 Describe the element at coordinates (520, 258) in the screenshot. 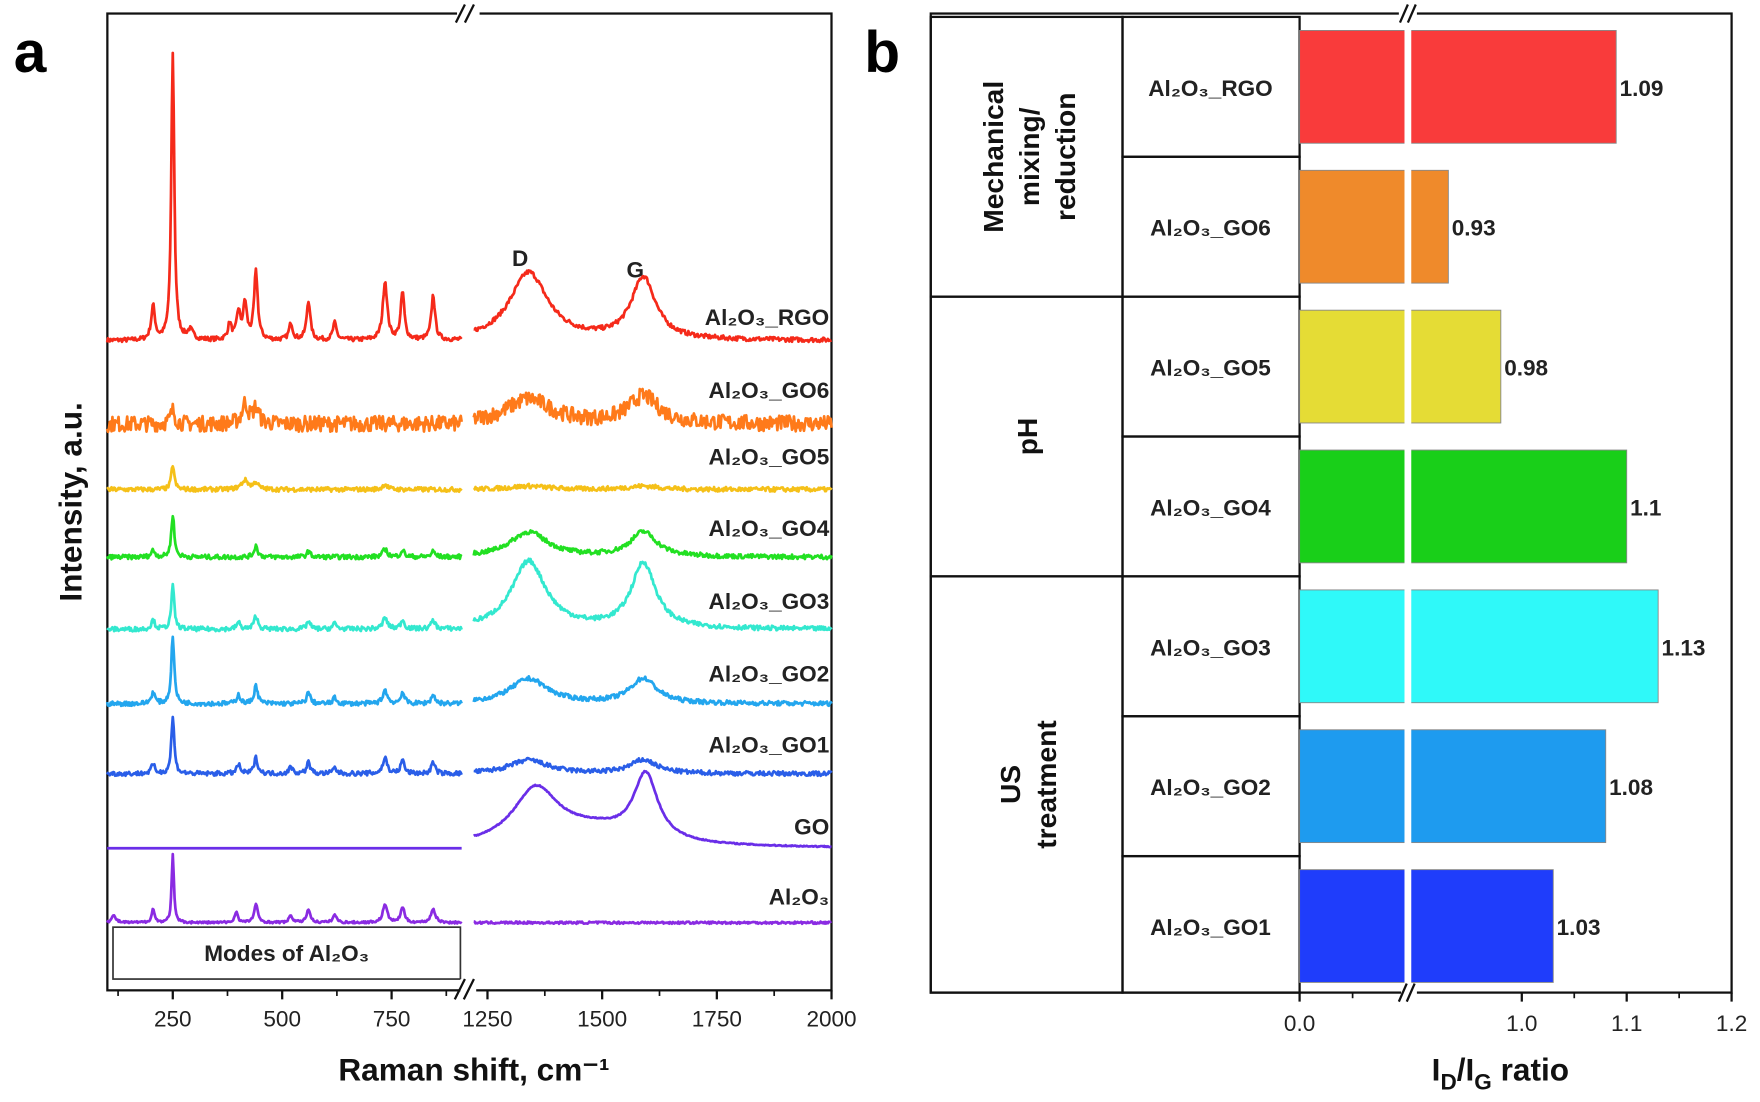

I see `peak-label-d: D` at that location.